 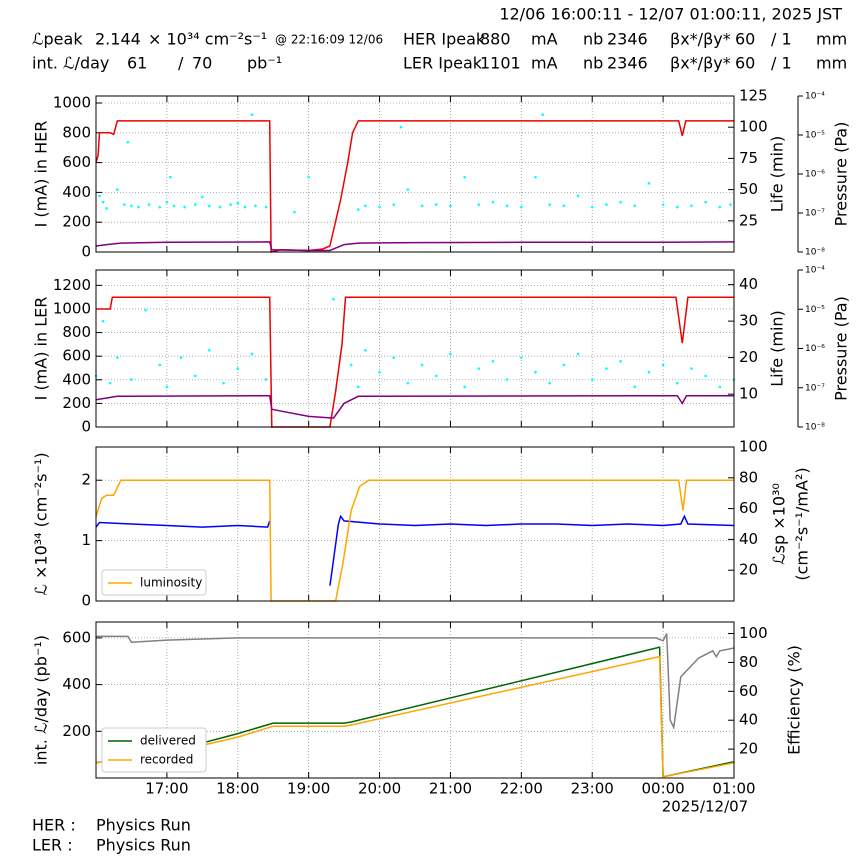 I want to click on y2-tick-label: 25, so click(x=748, y=220).